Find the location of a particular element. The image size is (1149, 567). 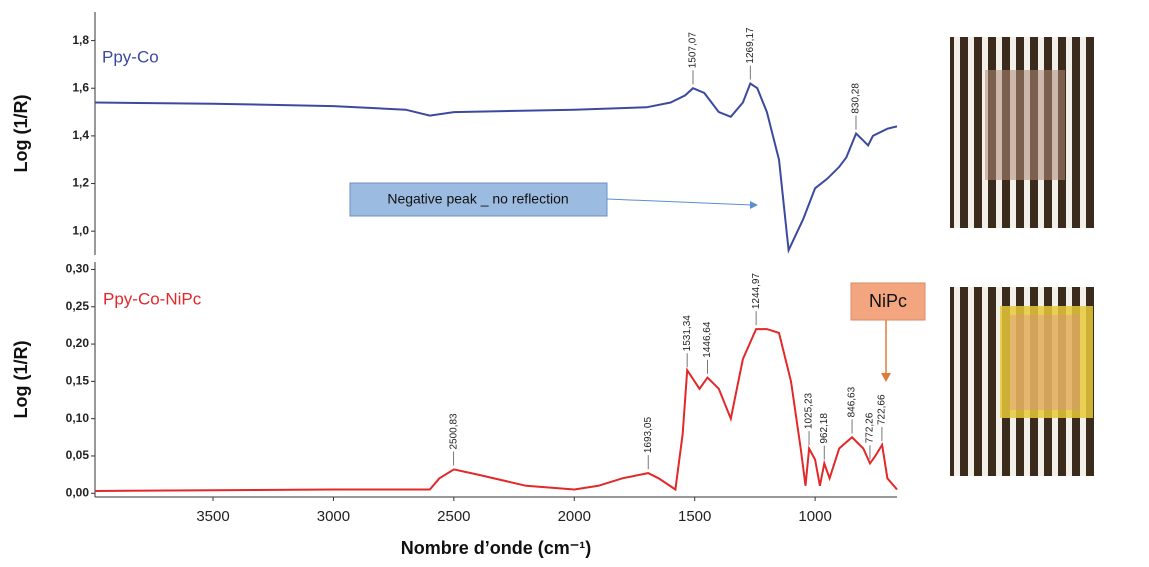

sample-image-bottom is located at coordinates (1022, 381).